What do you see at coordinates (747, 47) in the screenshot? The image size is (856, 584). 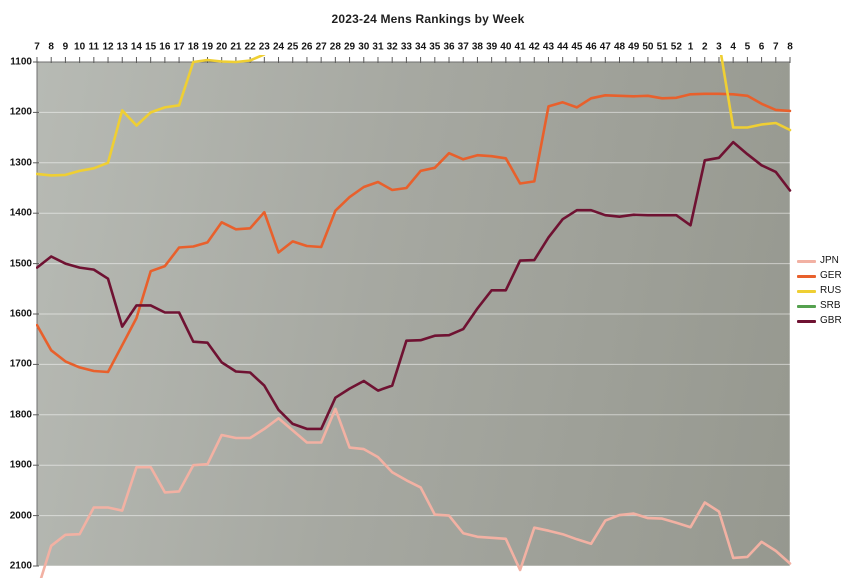 I see `x-axis-label: 5` at bounding box center [747, 47].